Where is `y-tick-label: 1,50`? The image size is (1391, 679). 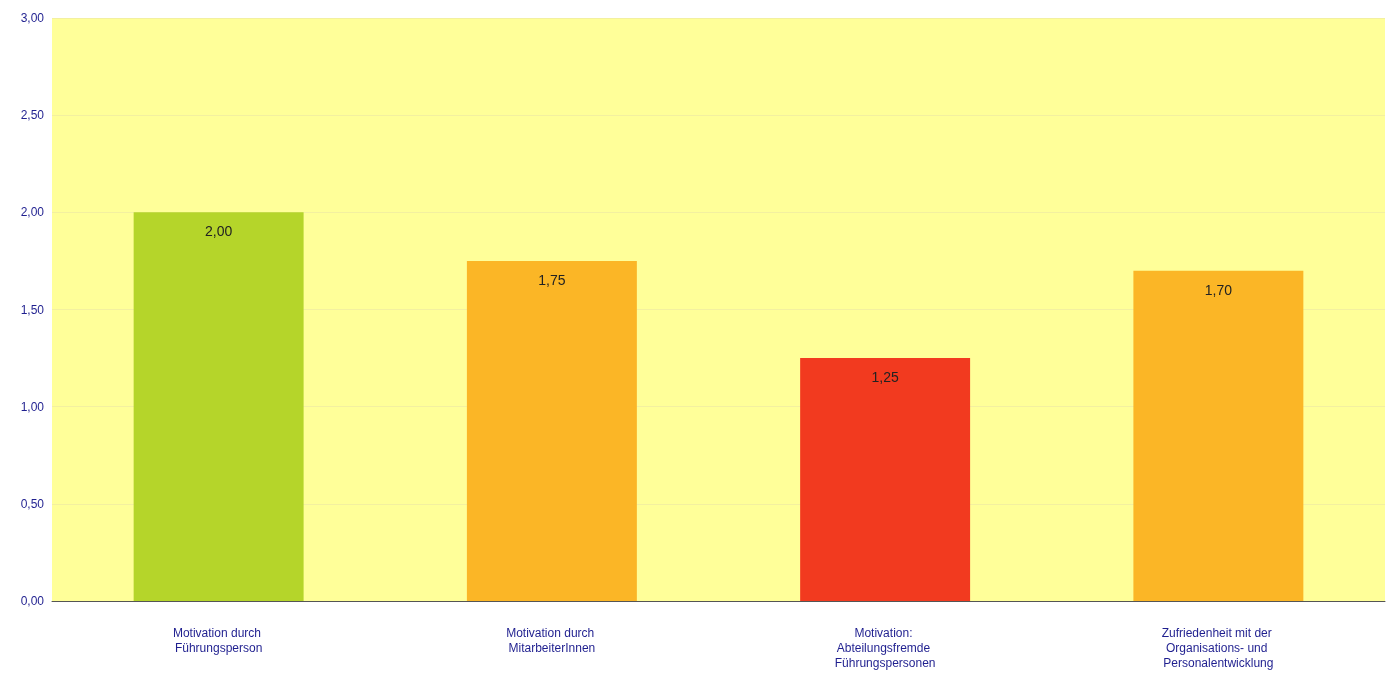
y-tick-label: 1,50 is located at coordinates (32, 309).